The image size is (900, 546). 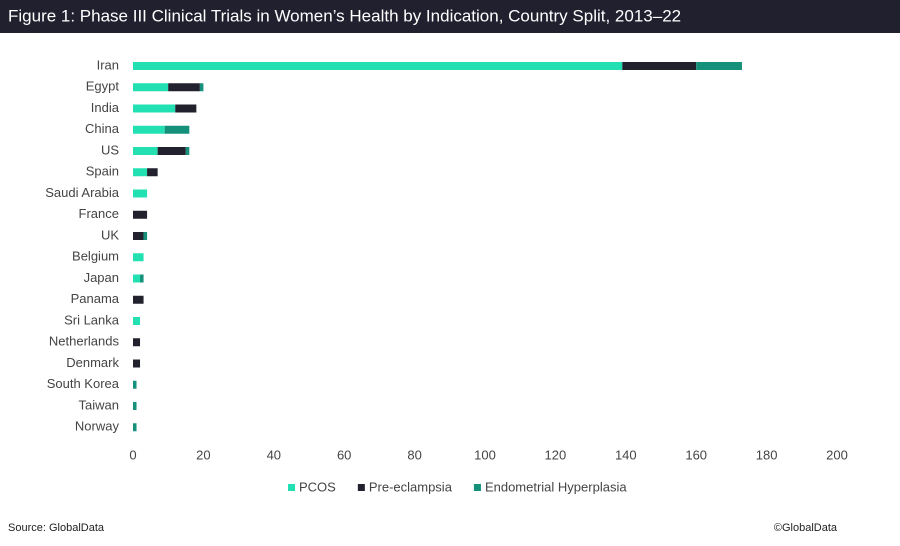 What do you see at coordinates (99, 404) in the screenshot?
I see `y-tick-label: Taiwan` at bounding box center [99, 404].